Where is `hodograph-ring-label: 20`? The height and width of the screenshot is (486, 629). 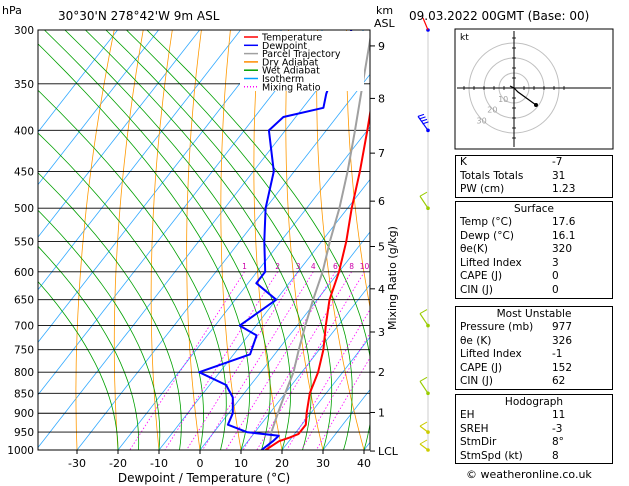
hodograph-ring-label: 20 is located at coordinates (492, 110).